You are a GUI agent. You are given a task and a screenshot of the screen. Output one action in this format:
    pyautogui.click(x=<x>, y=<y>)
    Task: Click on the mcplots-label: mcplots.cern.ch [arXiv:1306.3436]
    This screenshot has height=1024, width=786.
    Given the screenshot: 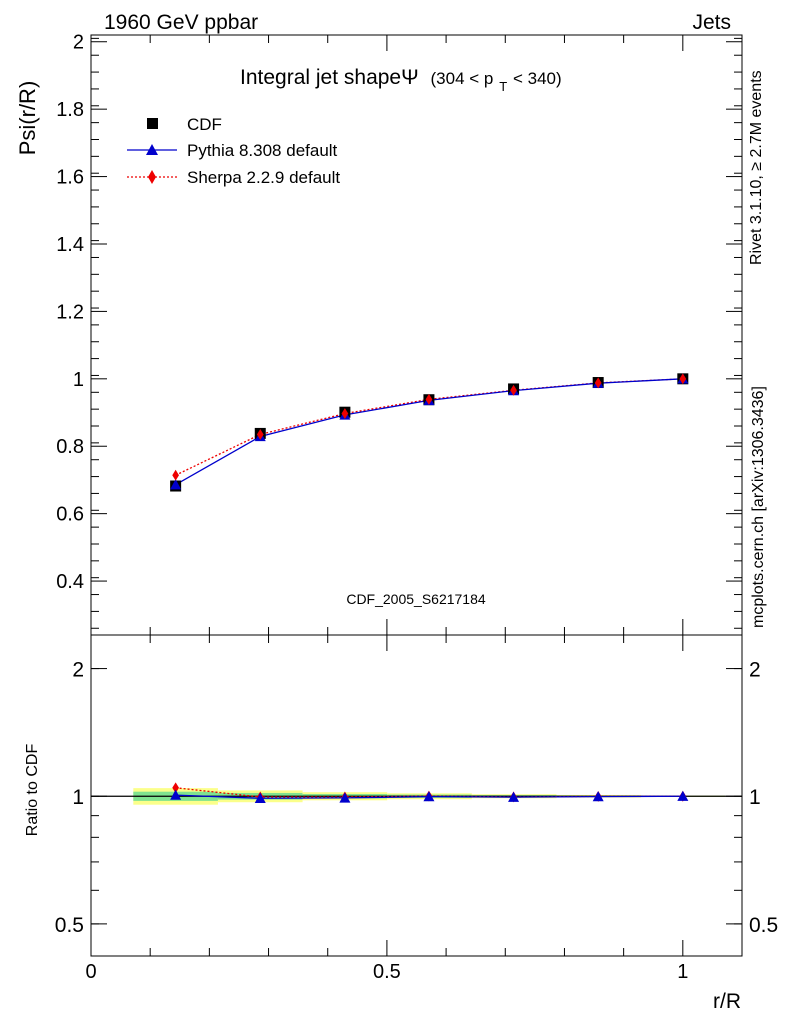 What is the action you would take?
    pyautogui.click(x=758, y=507)
    